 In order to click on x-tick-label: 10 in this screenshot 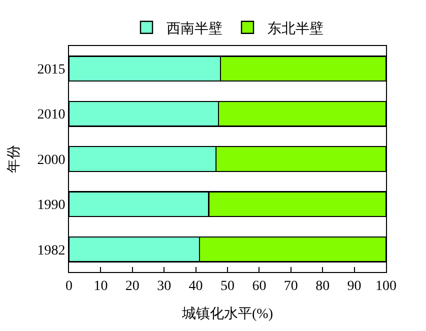, I will do `click(101, 286)`.